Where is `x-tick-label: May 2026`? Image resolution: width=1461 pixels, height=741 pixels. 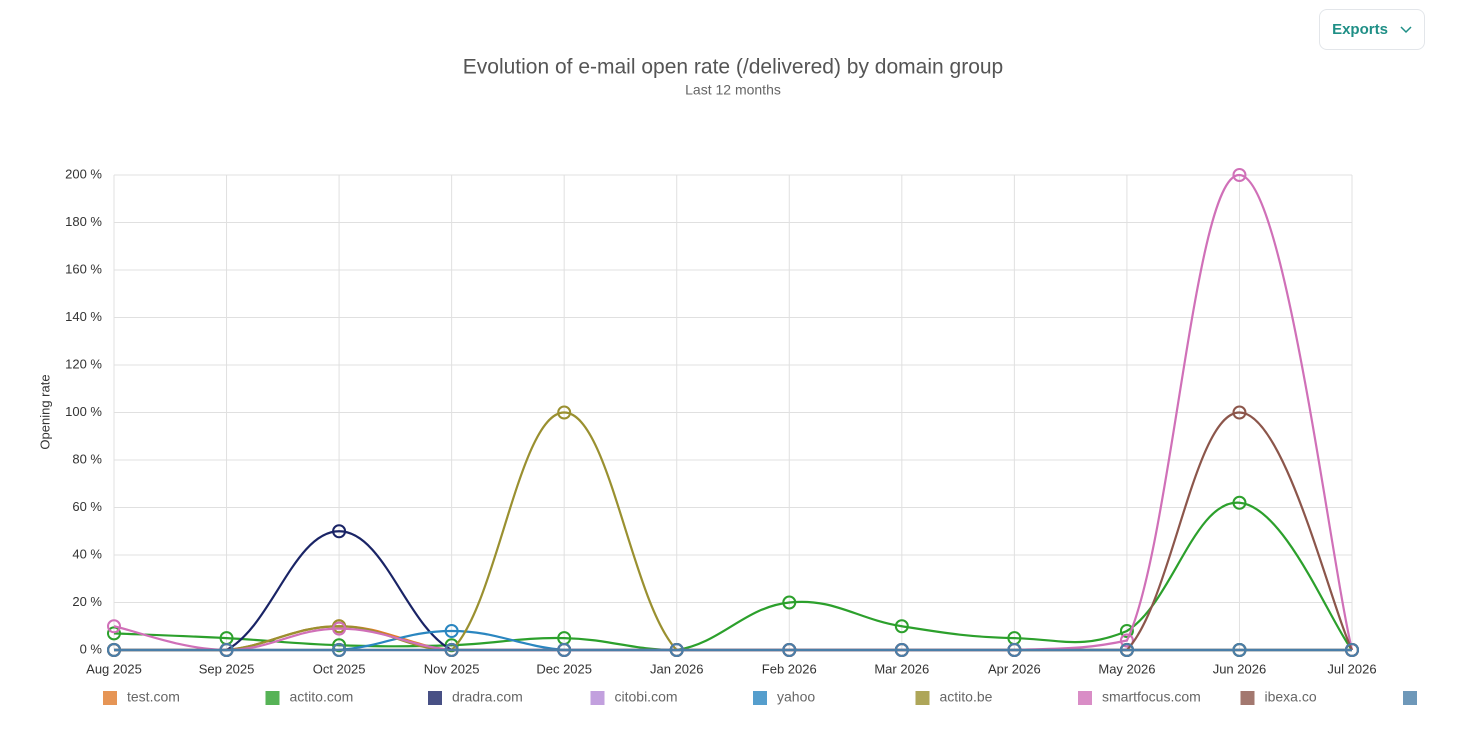
x-tick-label: May 2026 is located at coordinates (1126, 668).